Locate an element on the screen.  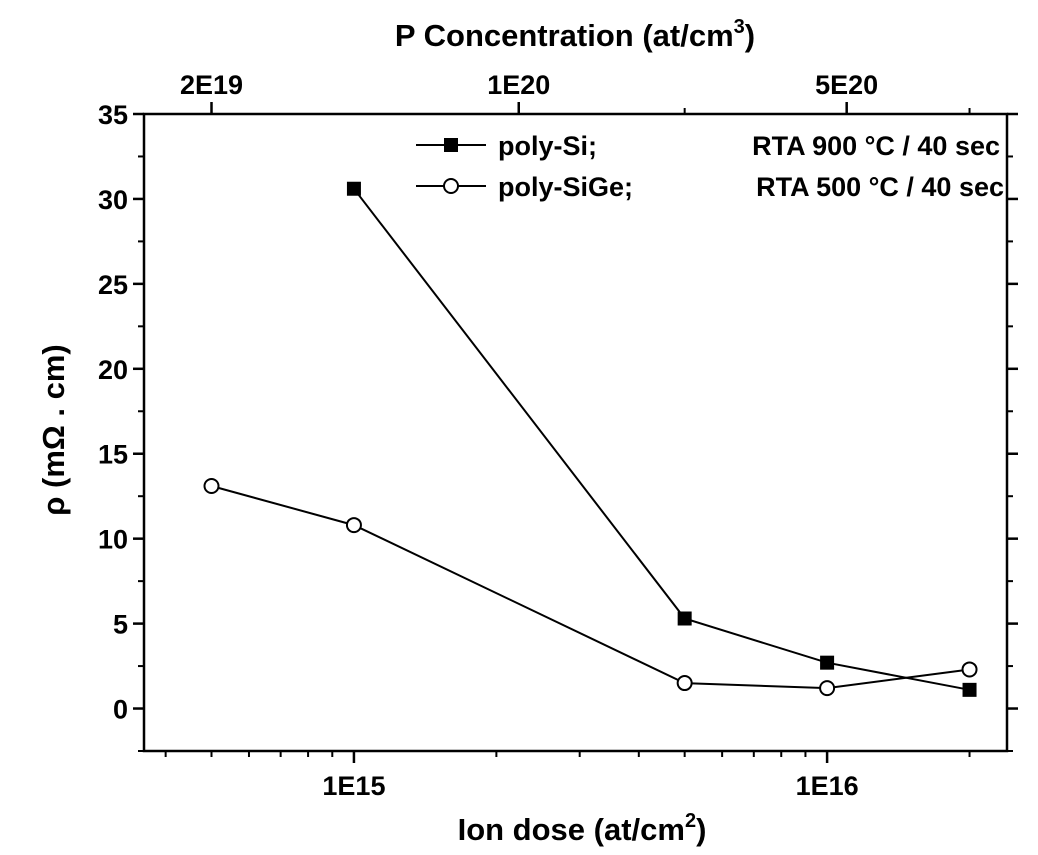
legend-condition-poly-sige: RTA 500 °C / 40 sec is located at coordinates (880, 187).